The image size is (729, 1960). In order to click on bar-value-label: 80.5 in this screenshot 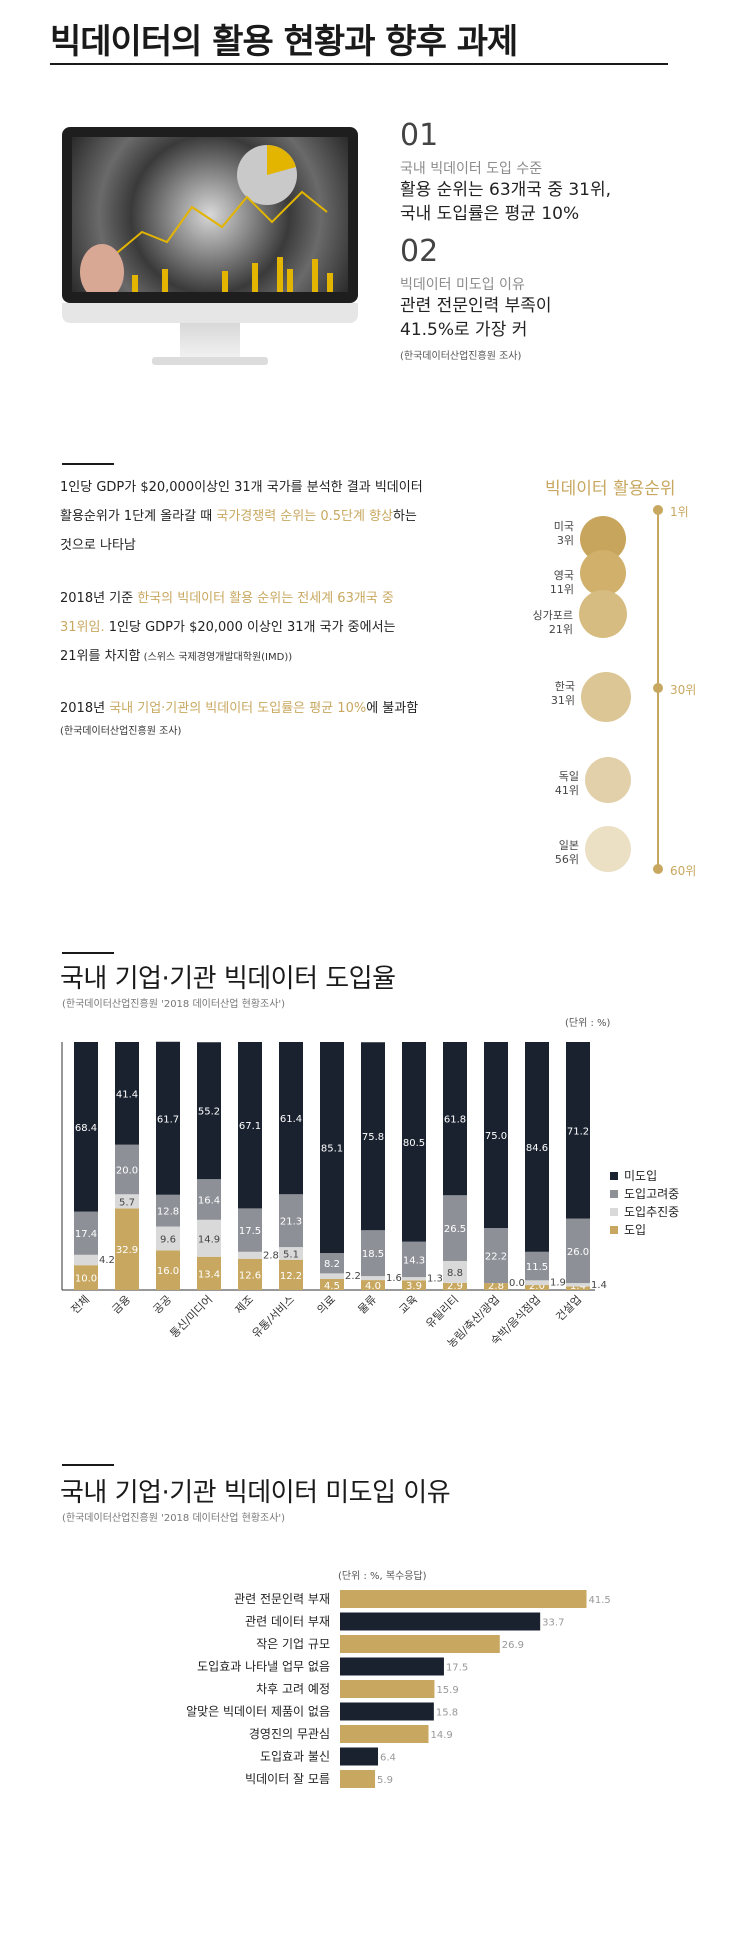, I will do `click(414, 1143)`.